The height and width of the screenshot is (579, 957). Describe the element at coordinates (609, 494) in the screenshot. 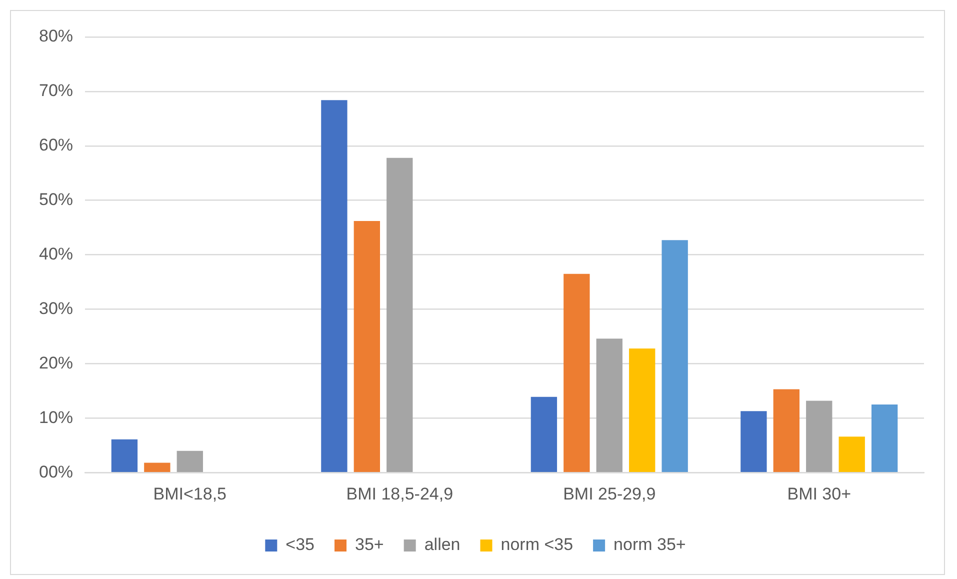

I see `x-tick-label: BMI 25-29,9` at that location.